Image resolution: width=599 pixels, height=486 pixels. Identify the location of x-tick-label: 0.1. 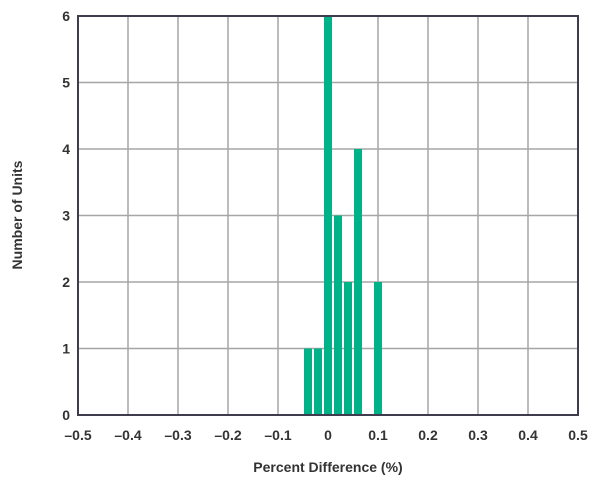
(378, 435).